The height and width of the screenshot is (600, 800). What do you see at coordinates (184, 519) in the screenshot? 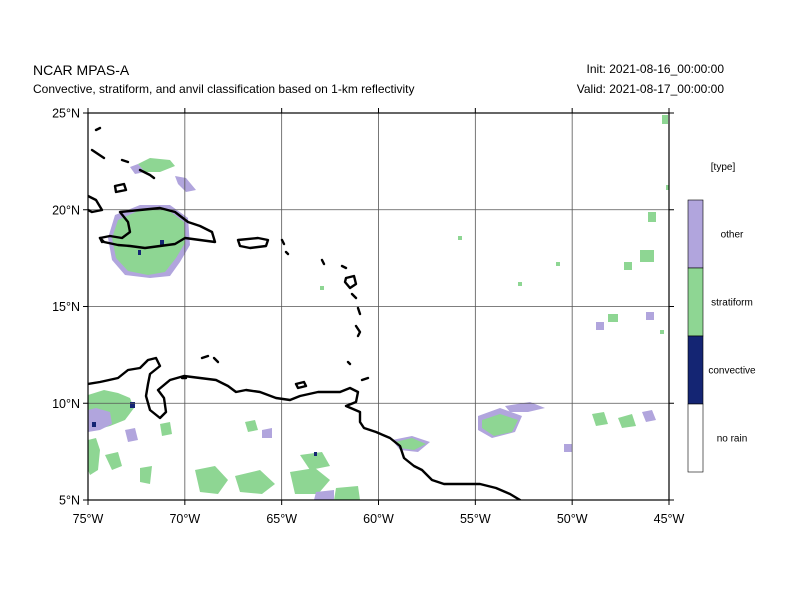
I see `lon-tick-label: 70°W` at bounding box center [184, 519].